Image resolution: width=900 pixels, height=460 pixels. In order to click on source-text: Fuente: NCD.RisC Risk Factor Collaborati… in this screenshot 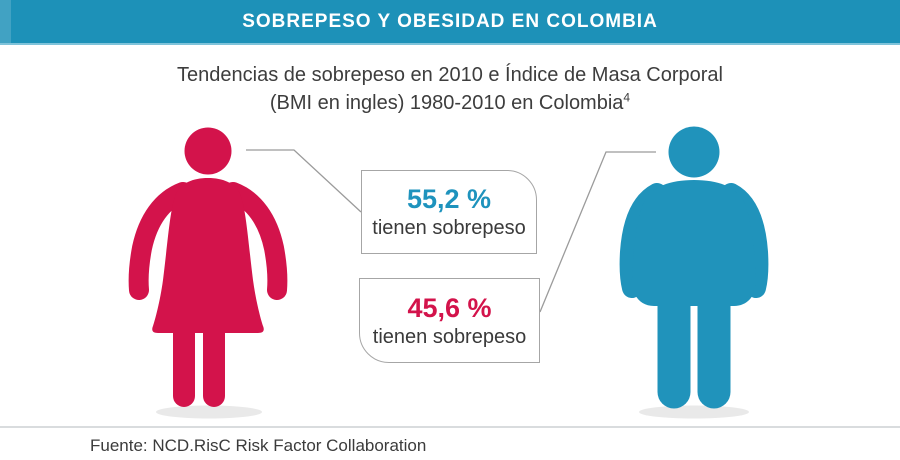, I will do `click(258, 445)`.